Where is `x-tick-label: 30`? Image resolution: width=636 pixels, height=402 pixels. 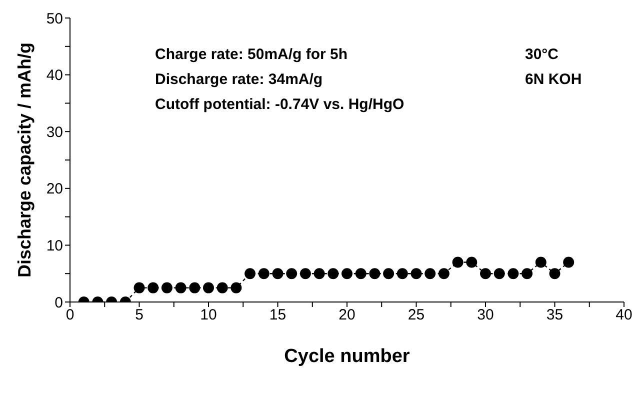
x-tick-label: 30 is located at coordinates (485, 315).